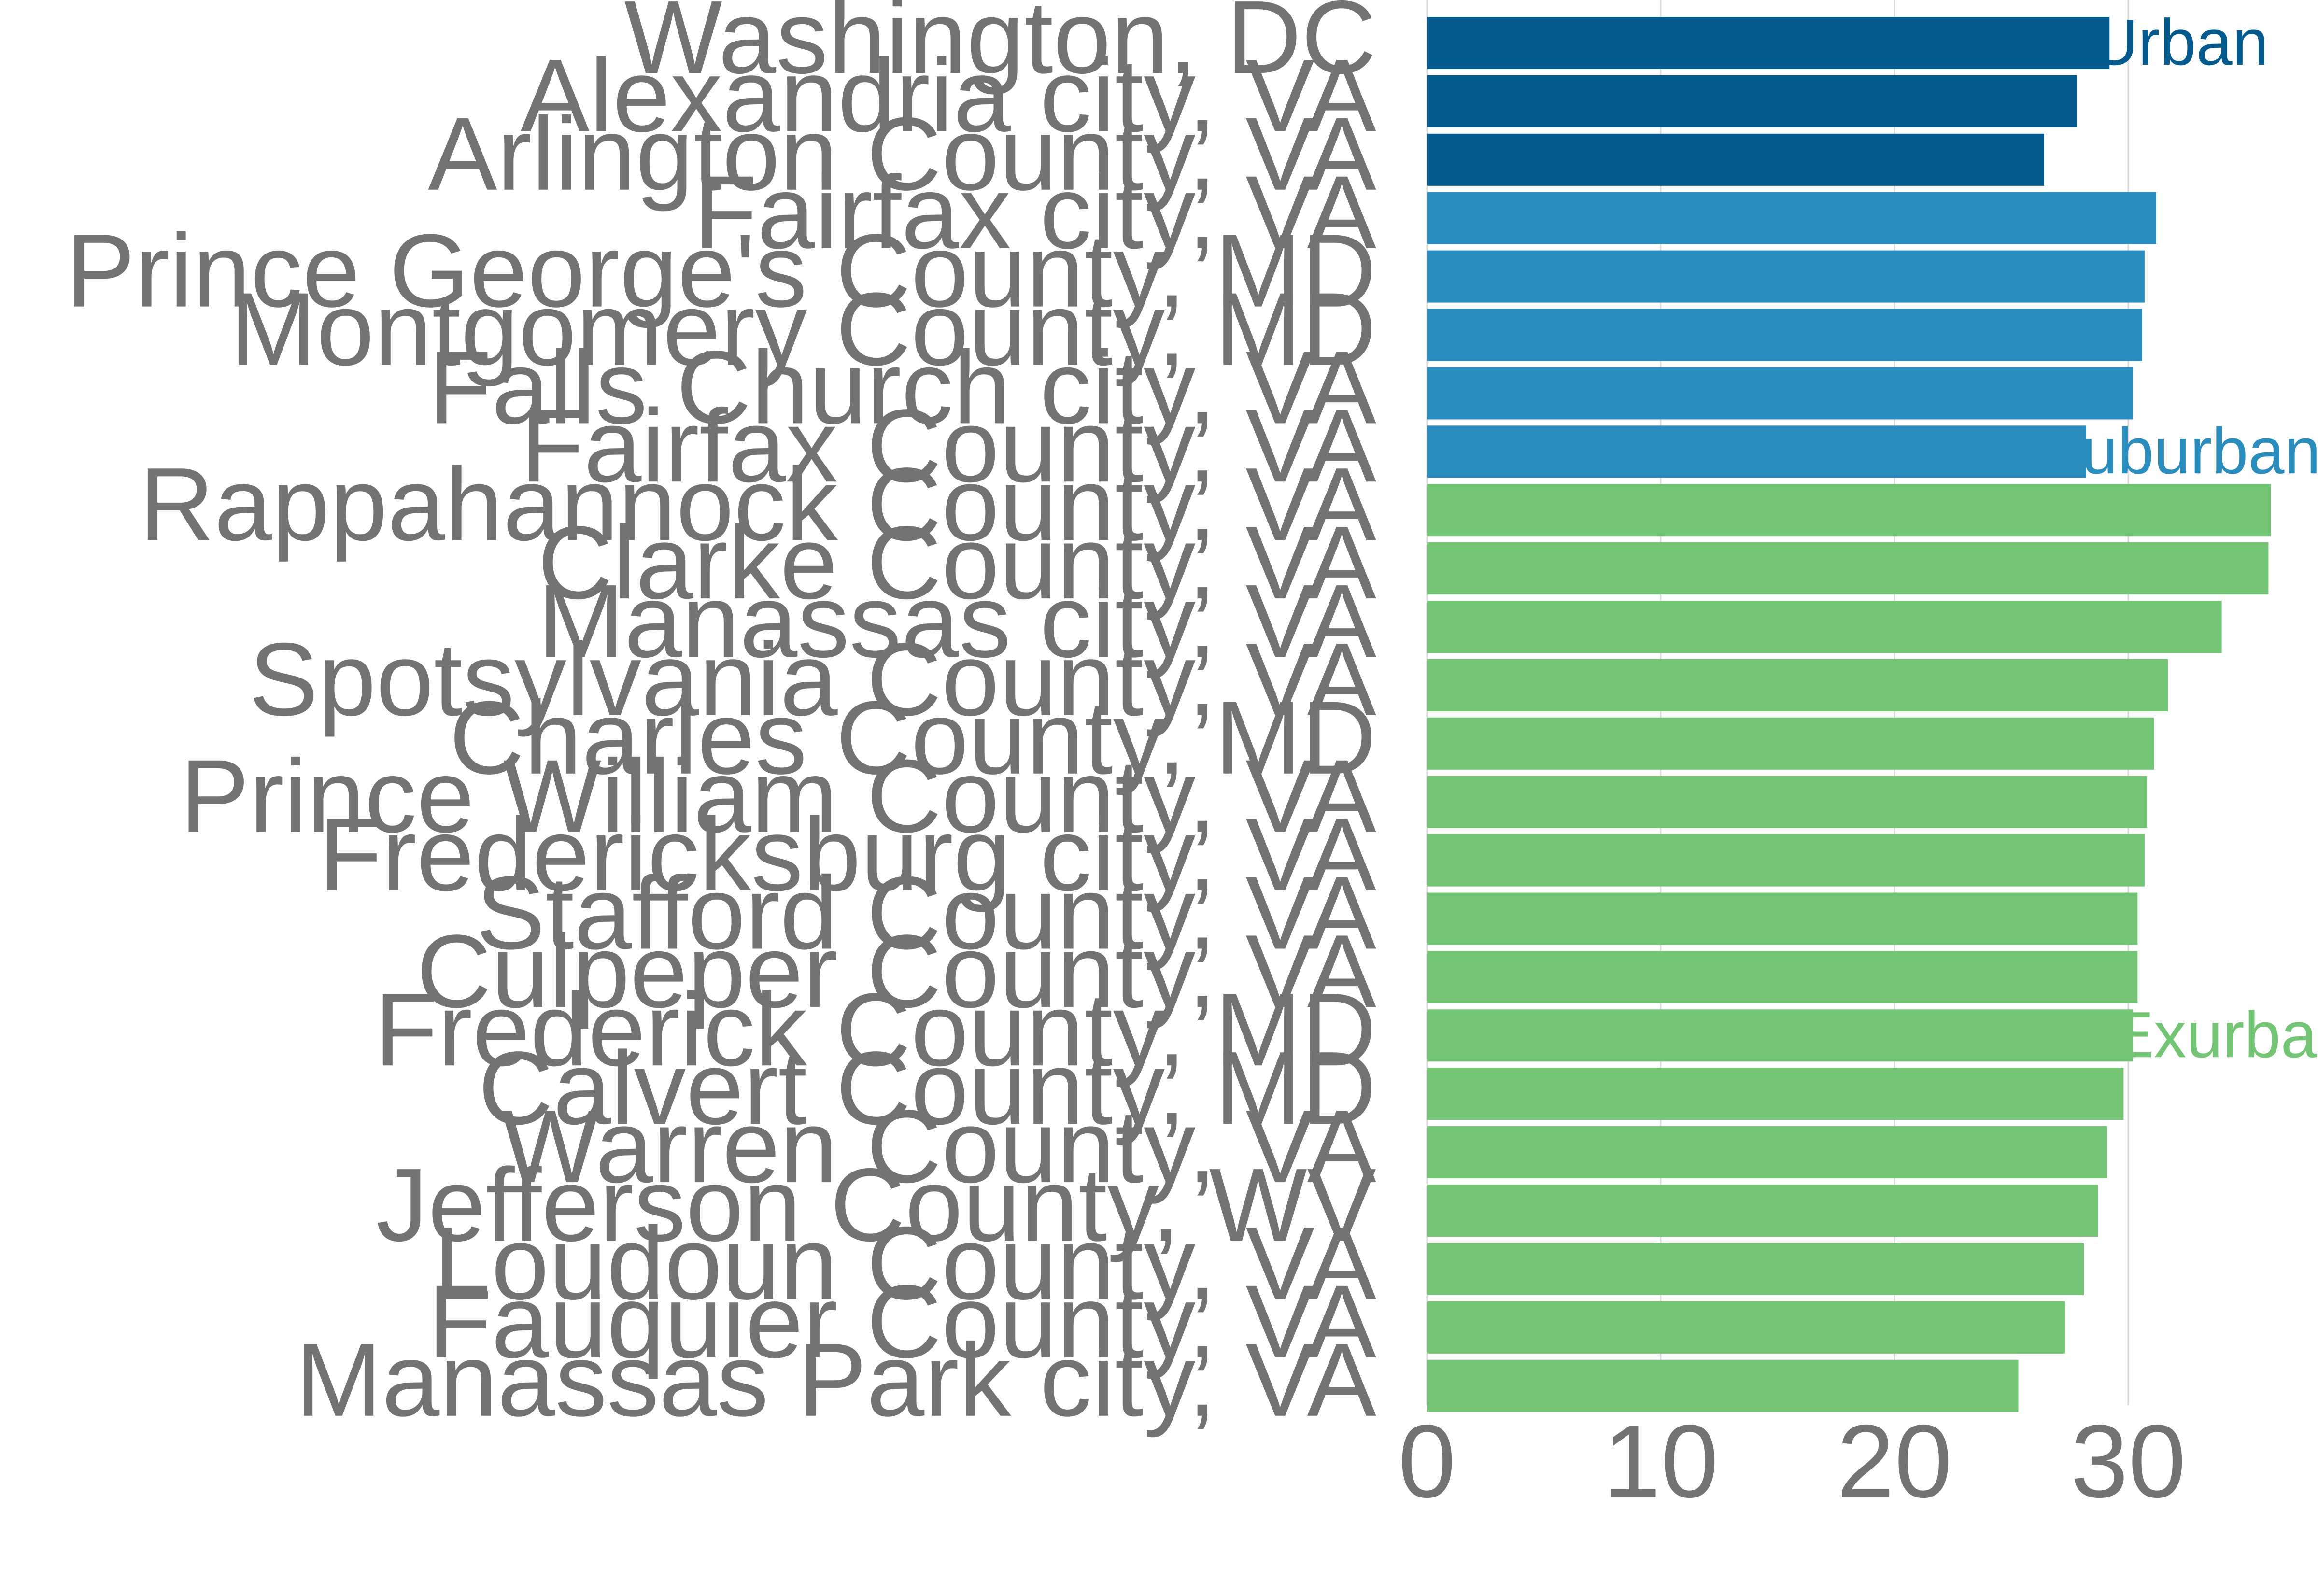  I want to click on bar-stafford-county-va, so click(1782, 918).